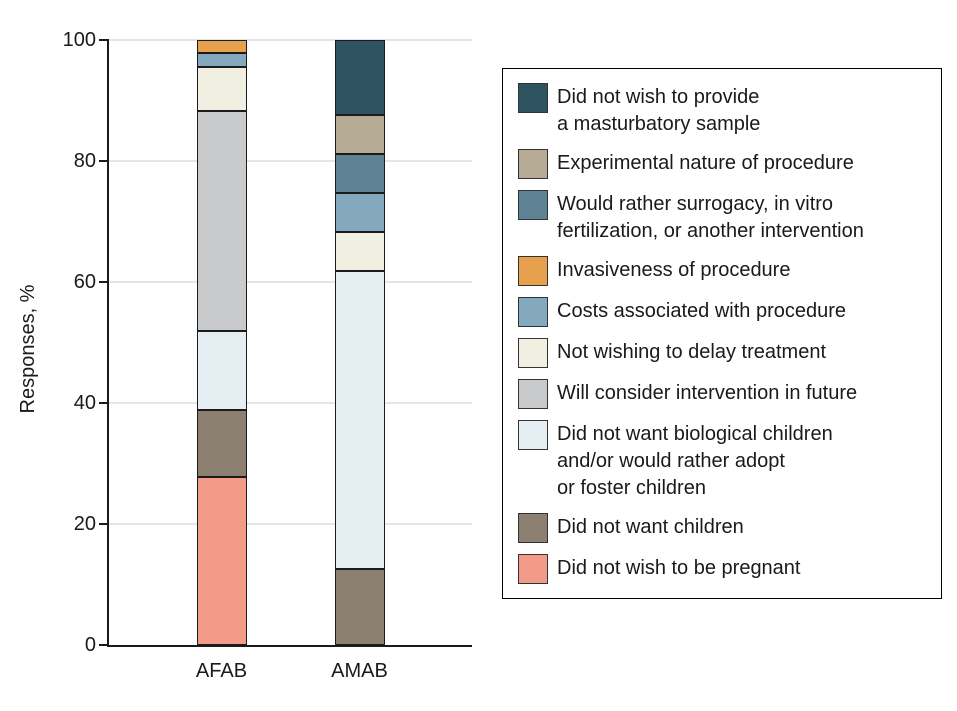  I want to click on segment-amab-did-not-wish-to-provide-a-mast, so click(359, 77).